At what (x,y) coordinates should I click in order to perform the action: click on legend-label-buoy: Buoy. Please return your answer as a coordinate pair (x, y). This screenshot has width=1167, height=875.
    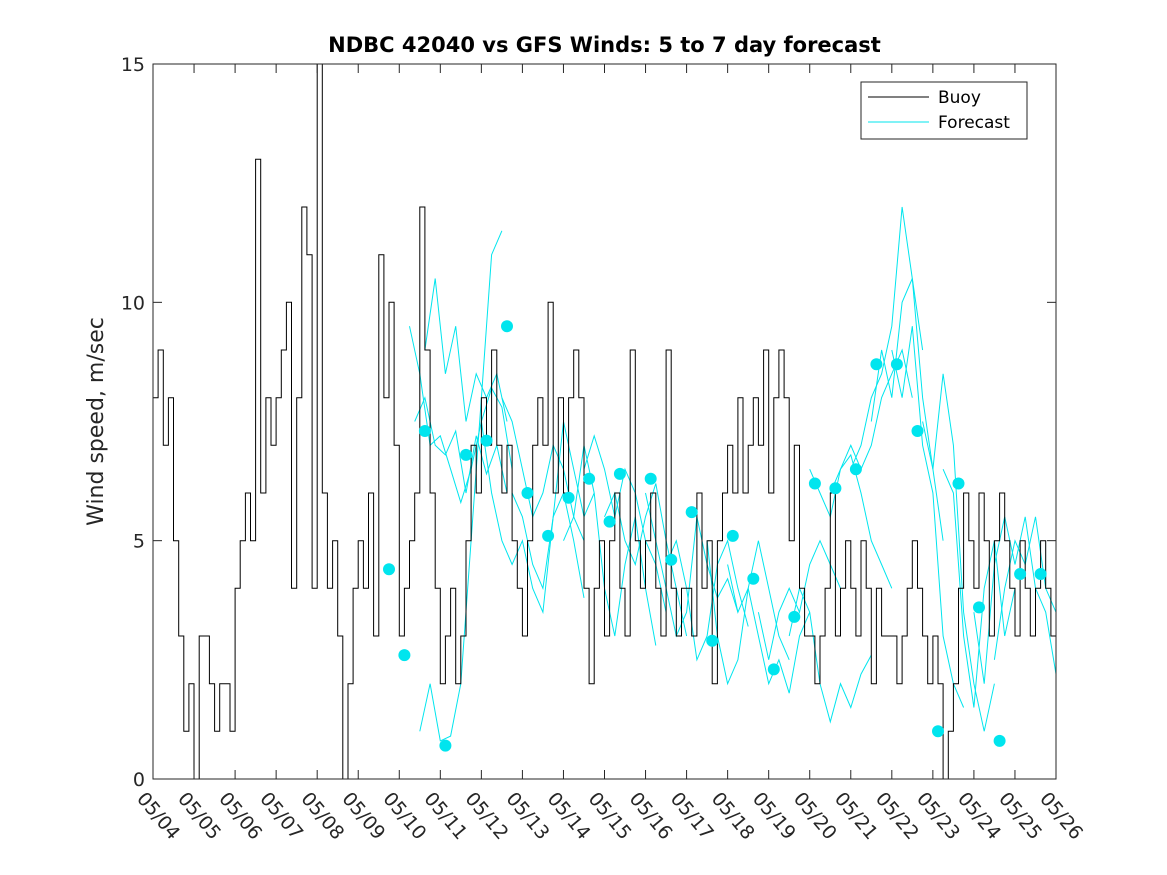
    Looking at the image, I should click on (959, 98).